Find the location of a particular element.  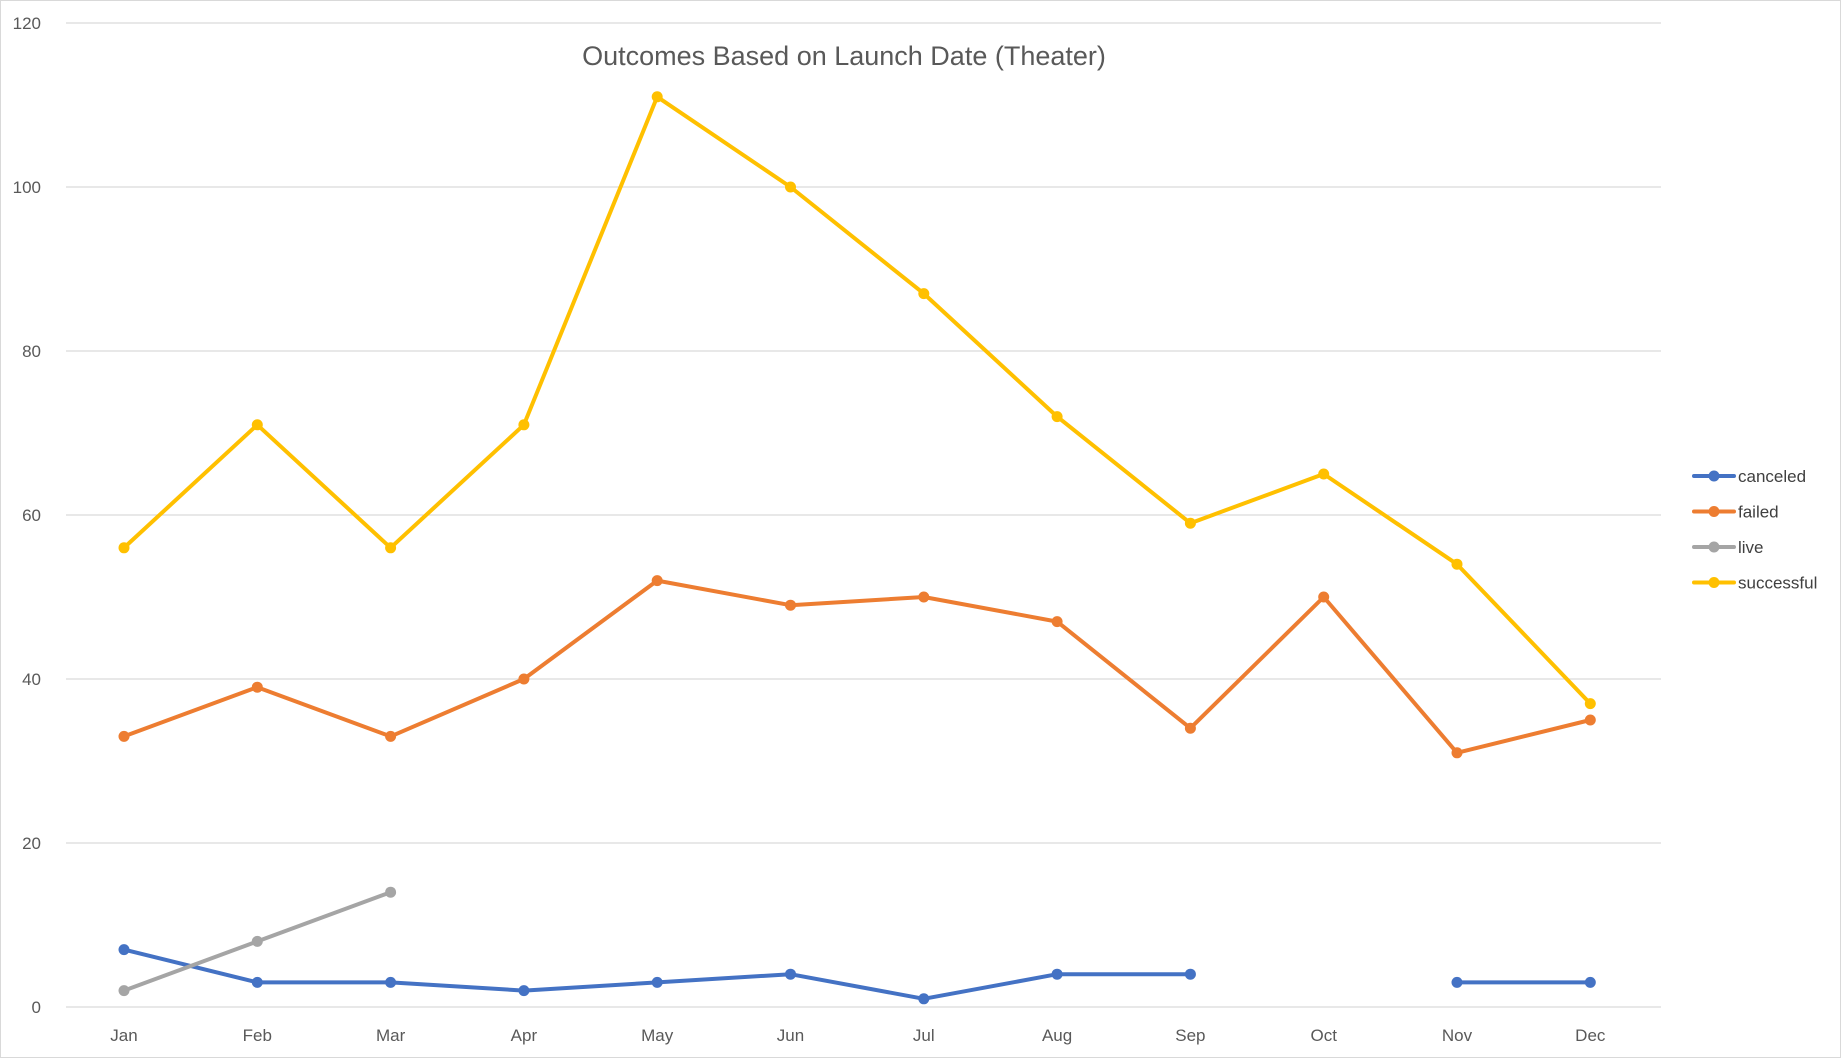

x-tick-label: Apr is located at coordinates (524, 1035).